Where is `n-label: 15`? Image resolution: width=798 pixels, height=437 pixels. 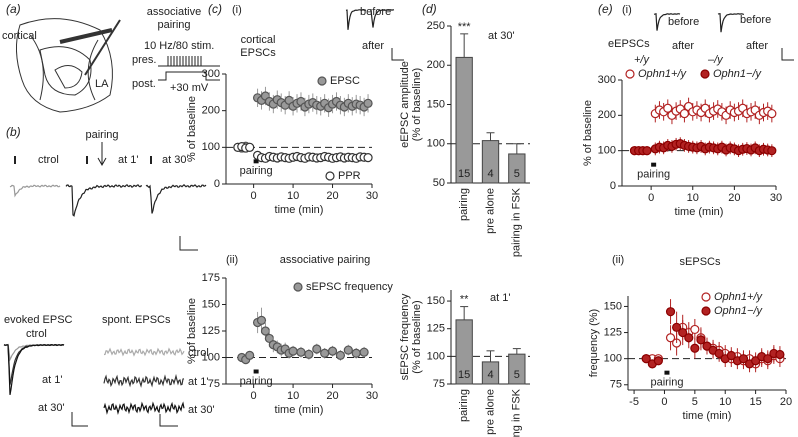 n-label: 15 is located at coordinates (464, 174).